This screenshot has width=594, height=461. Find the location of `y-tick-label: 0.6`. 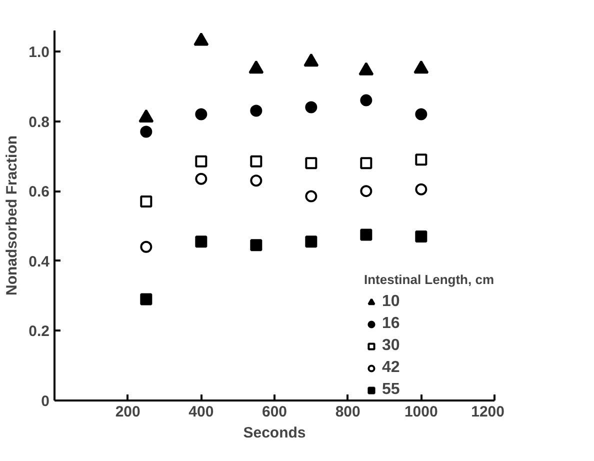

y-tick-label: 0.6 is located at coordinates (39, 192).